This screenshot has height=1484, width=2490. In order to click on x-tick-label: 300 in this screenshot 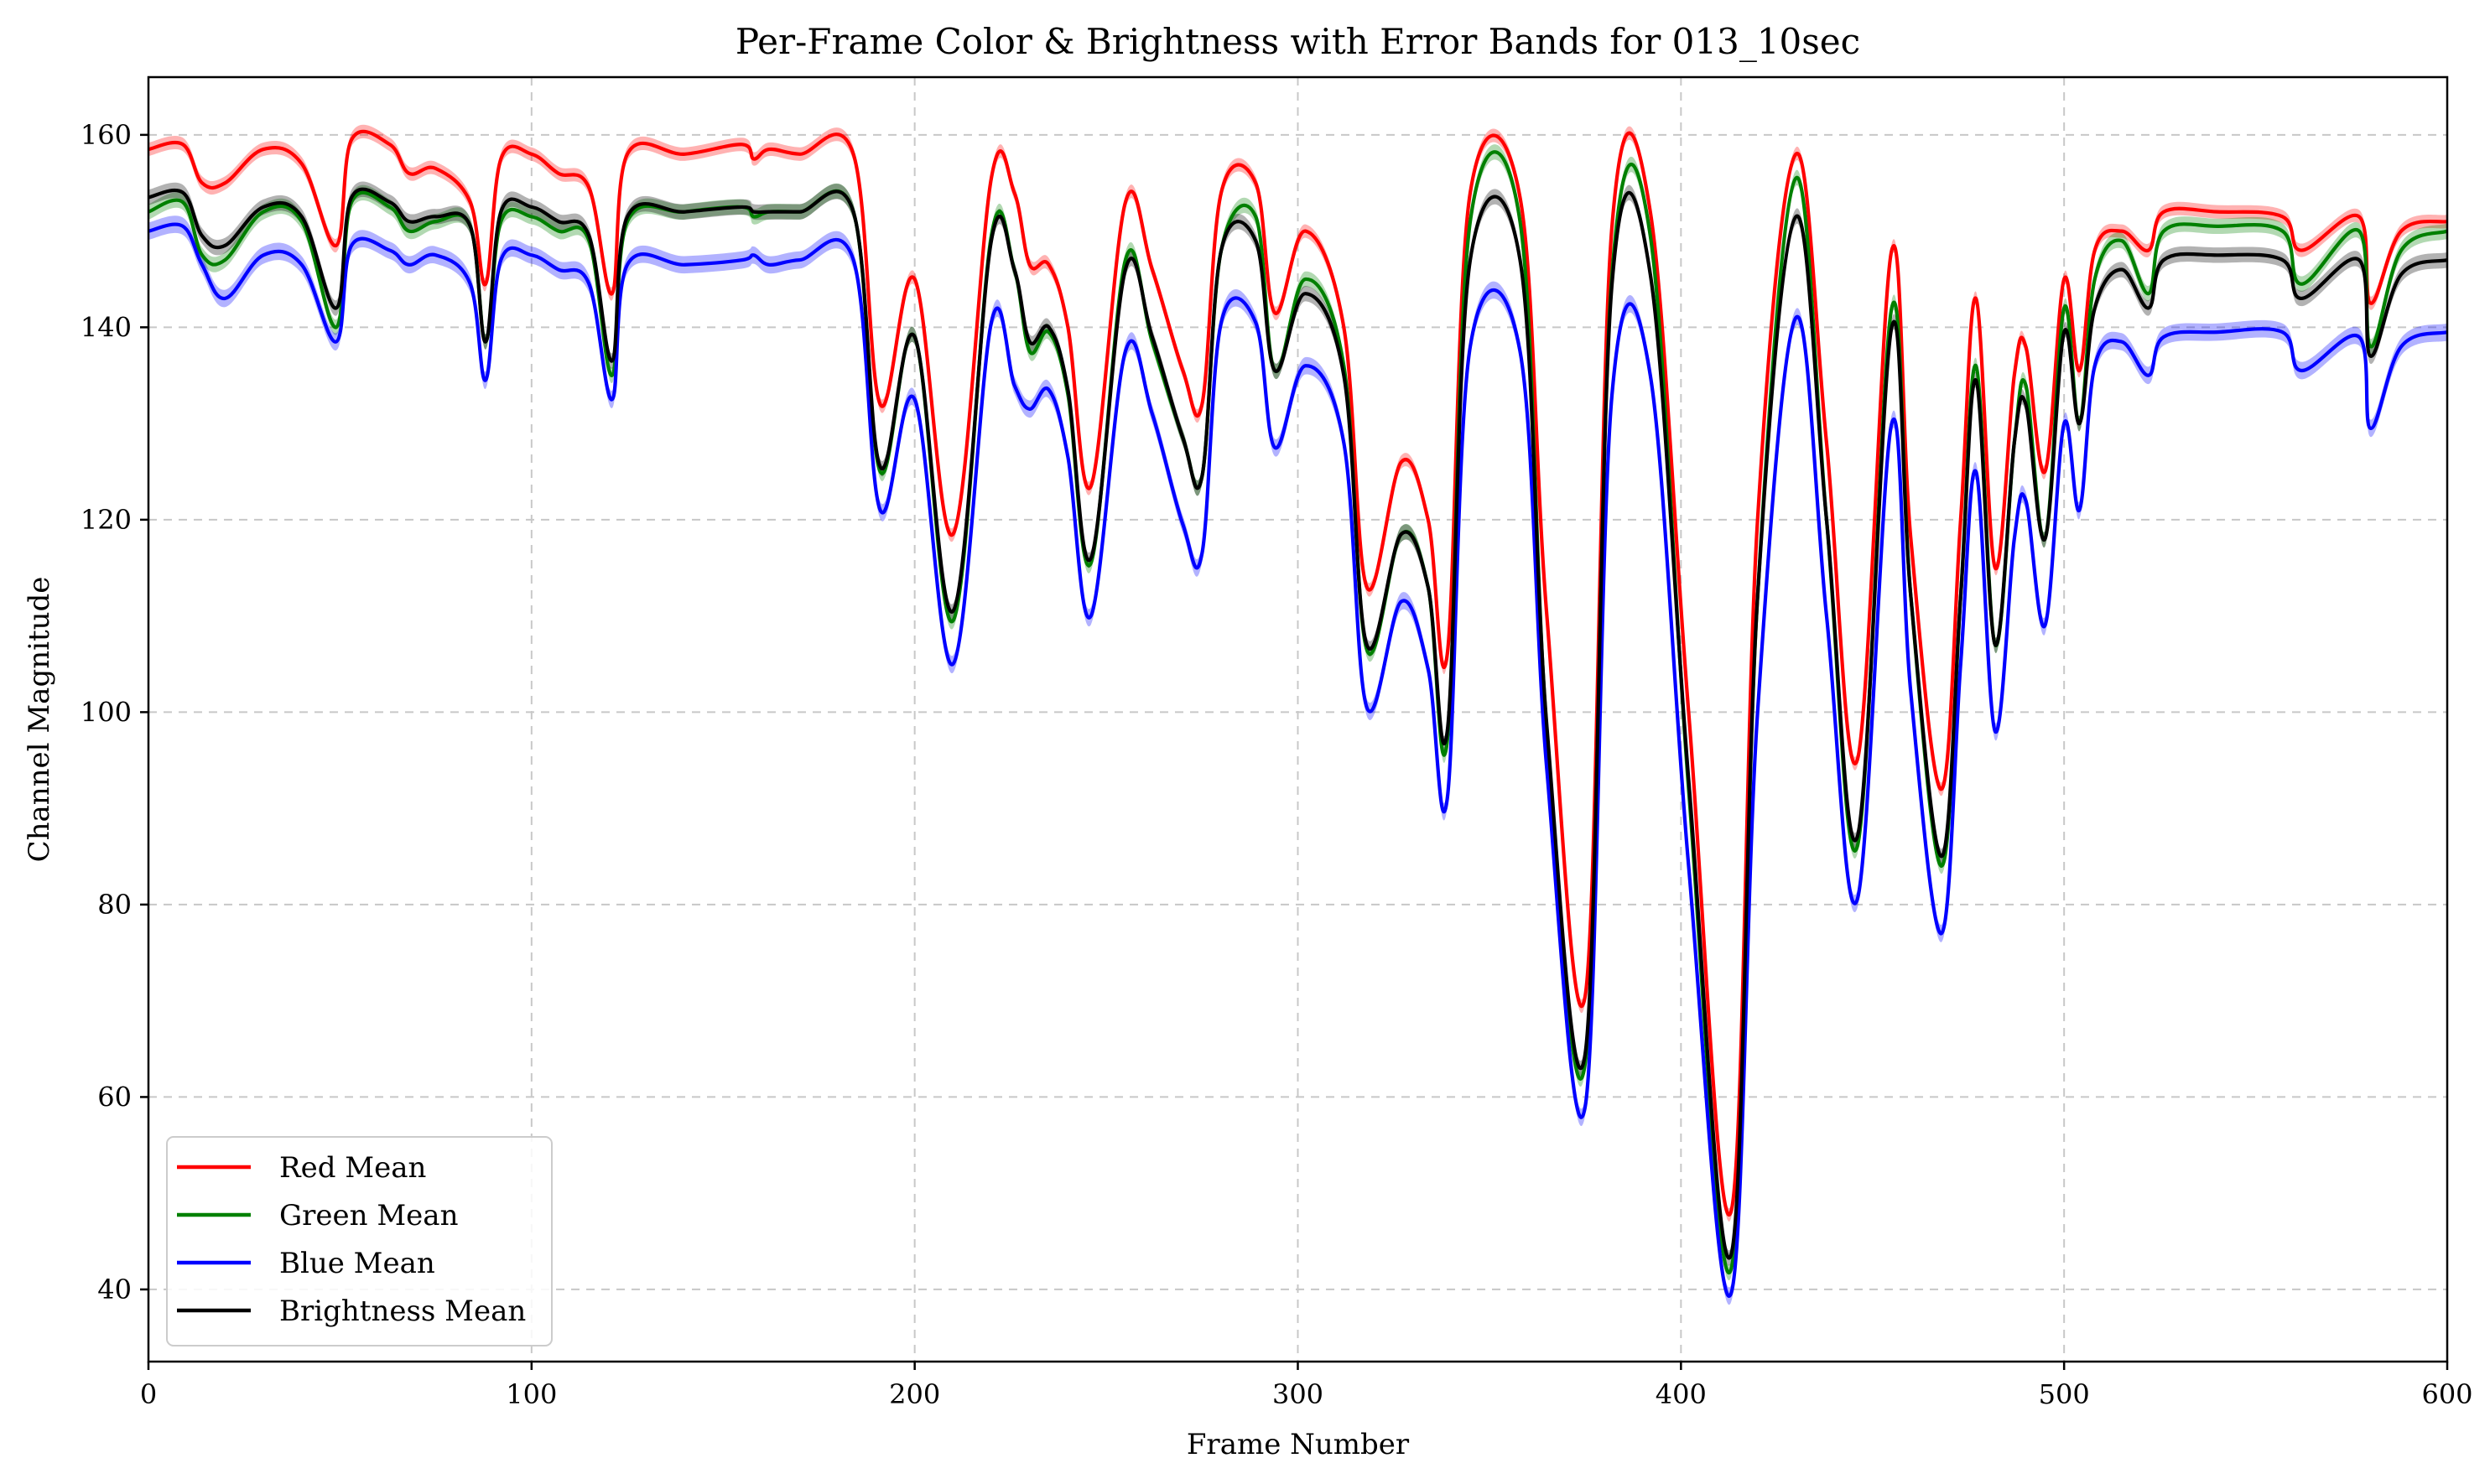, I will do `click(1297, 1394)`.